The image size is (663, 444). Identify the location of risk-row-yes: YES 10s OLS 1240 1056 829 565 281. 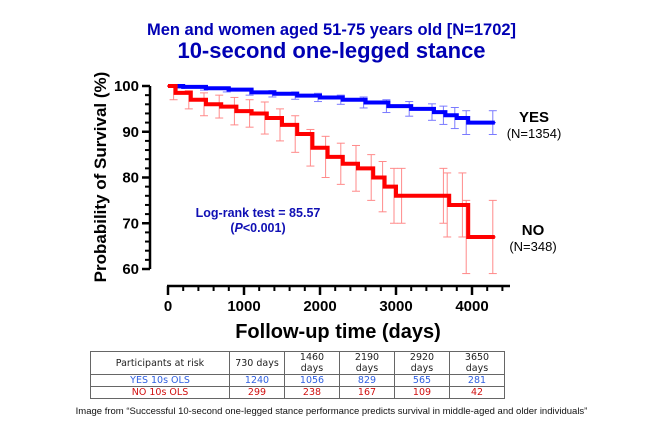
(297, 380).